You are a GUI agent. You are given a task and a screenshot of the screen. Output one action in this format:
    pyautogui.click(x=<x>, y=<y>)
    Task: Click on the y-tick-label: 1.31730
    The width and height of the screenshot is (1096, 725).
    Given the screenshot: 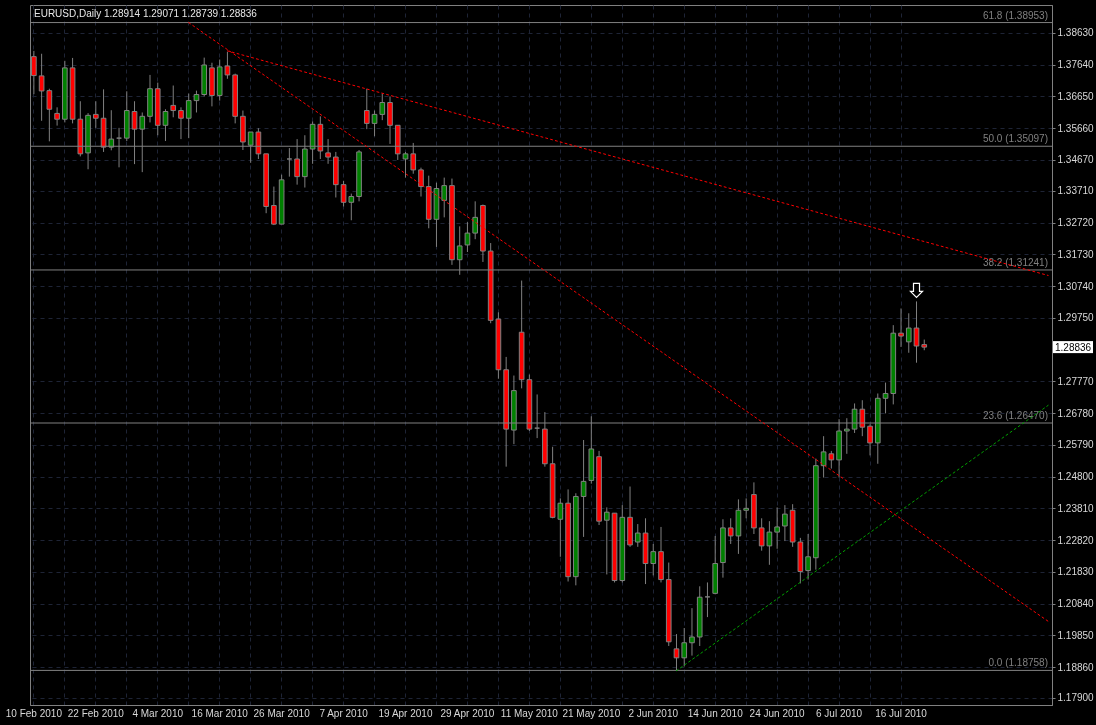 What is the action you would take?
    pyautogui.click(x=1076, y=254)
    